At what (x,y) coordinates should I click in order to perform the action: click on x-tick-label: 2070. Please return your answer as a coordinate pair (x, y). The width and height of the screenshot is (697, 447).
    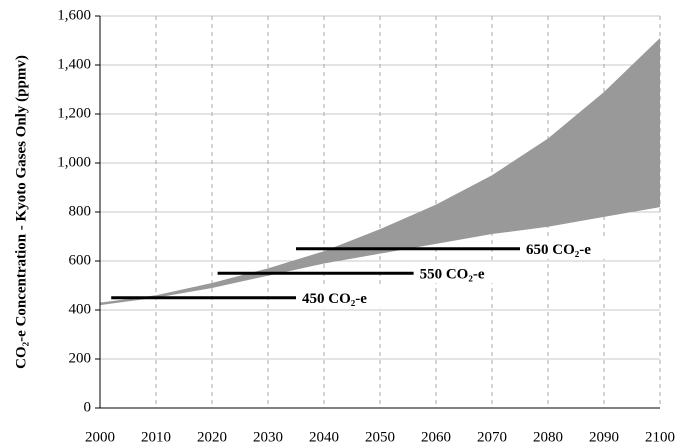
    Looking at the image, I should click on (492, 437).